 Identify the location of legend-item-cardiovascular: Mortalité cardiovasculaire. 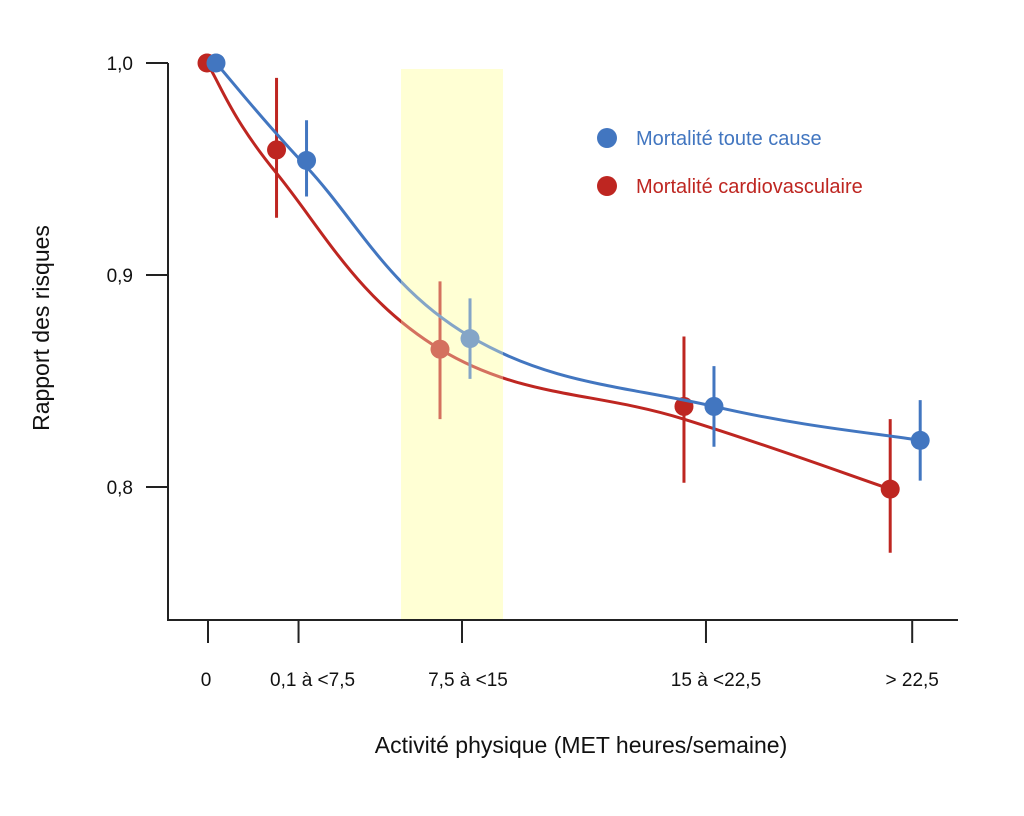
(730, 187).